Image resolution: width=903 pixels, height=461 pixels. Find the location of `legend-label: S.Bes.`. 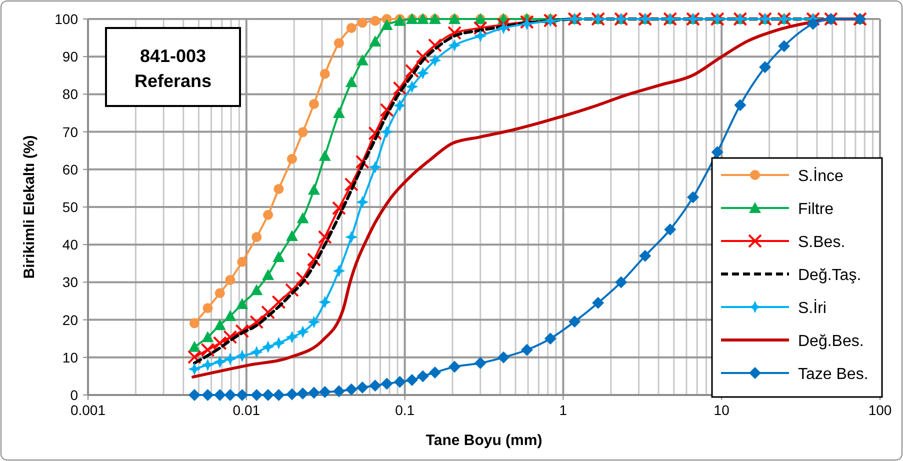

legend-label: S.Bes. is located at coordinates (822, 242).